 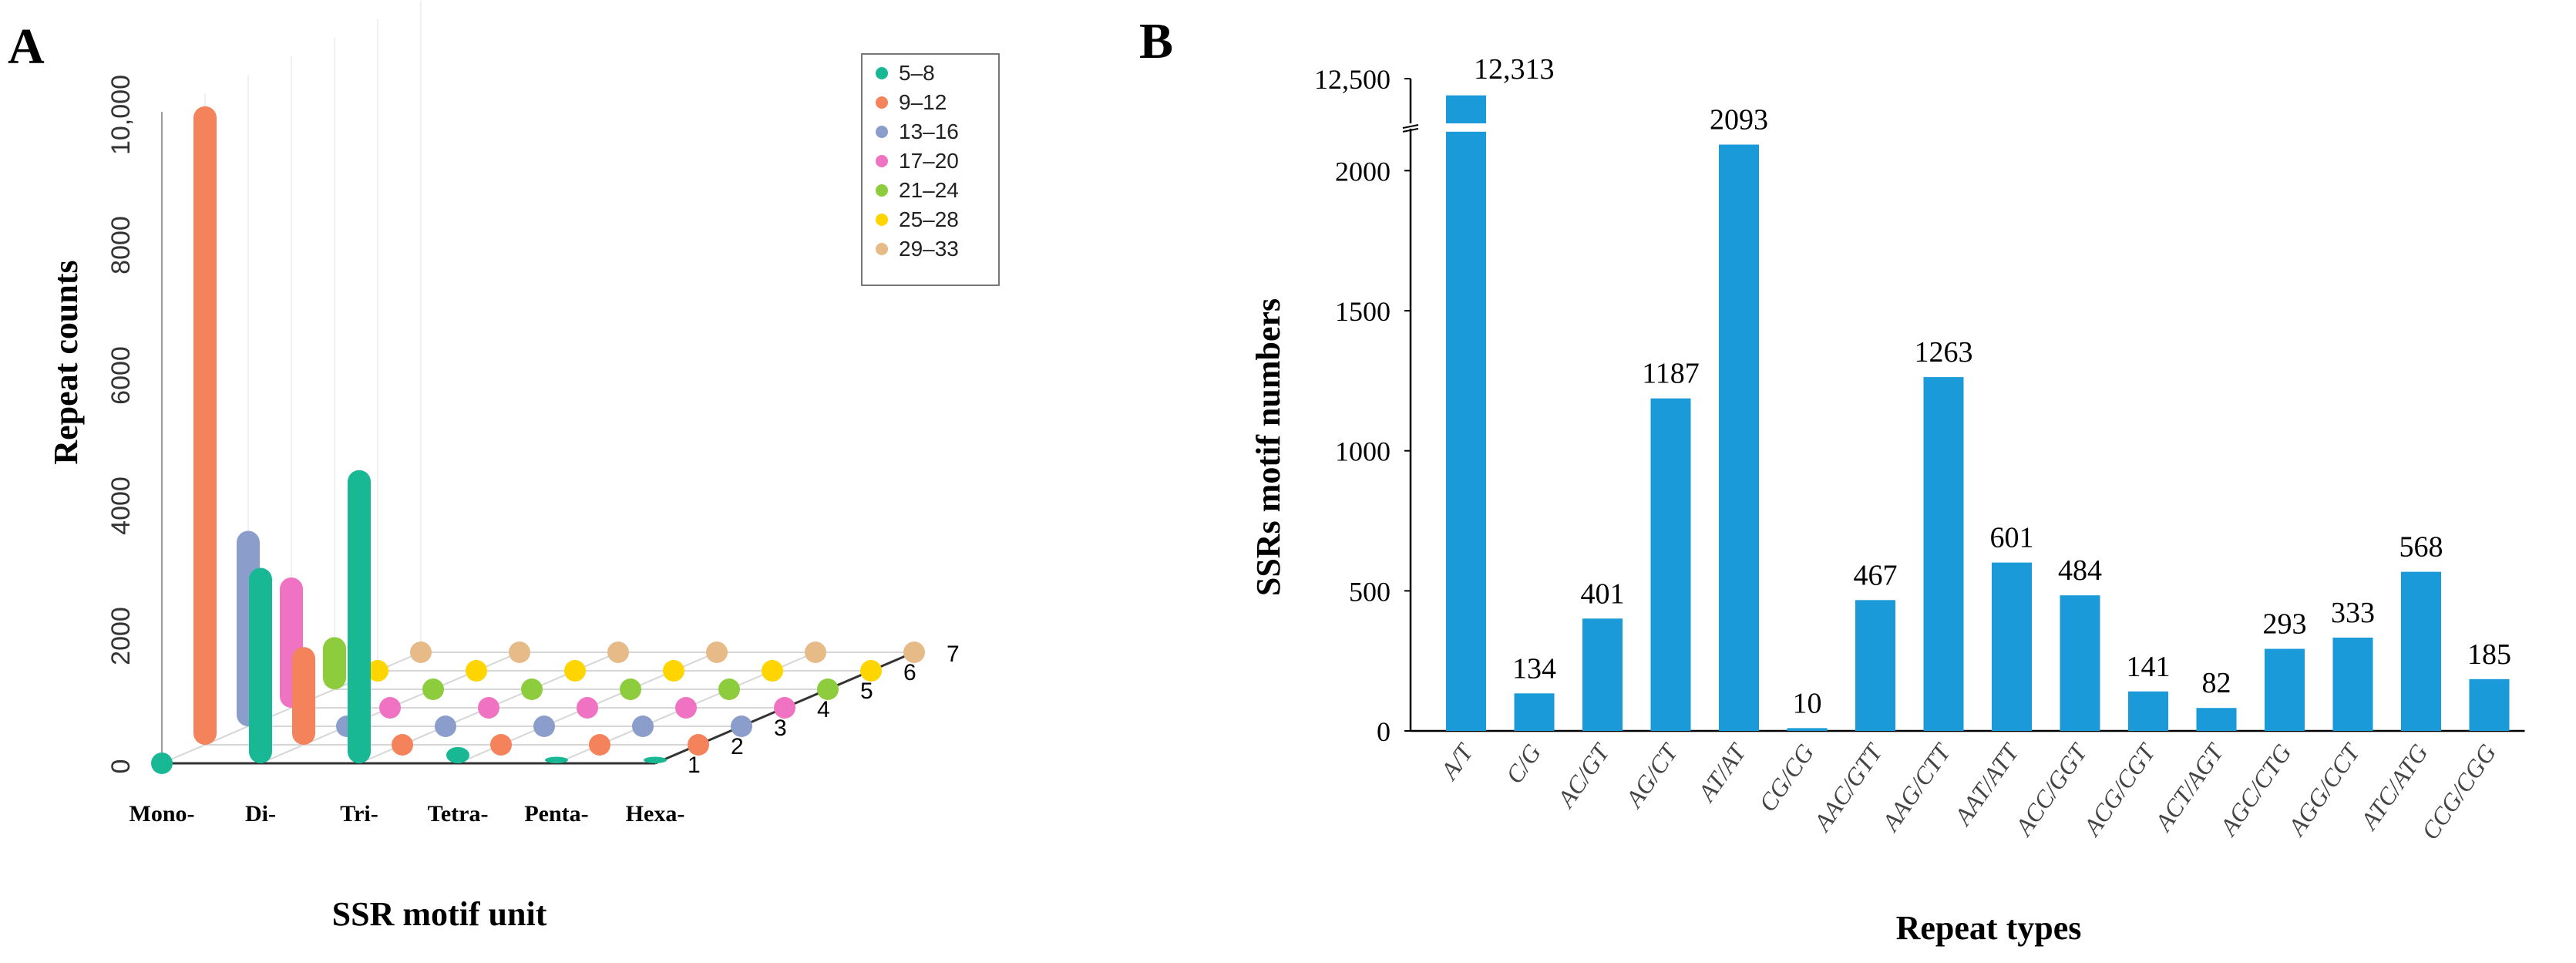 I want to click on value-label: 12,313, so click(x=1514, y=69).